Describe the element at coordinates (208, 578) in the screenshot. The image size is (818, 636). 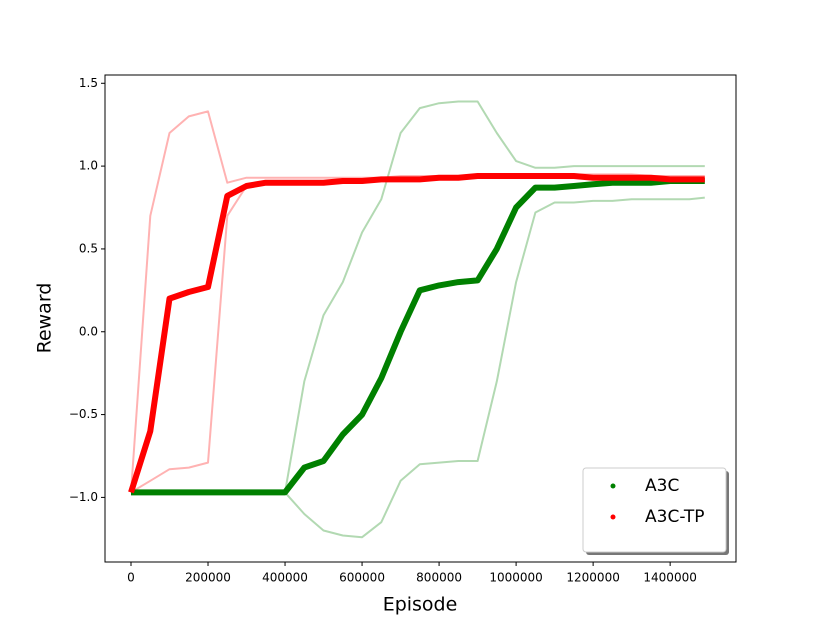
I see `x-tick-label: 200000` at that location.